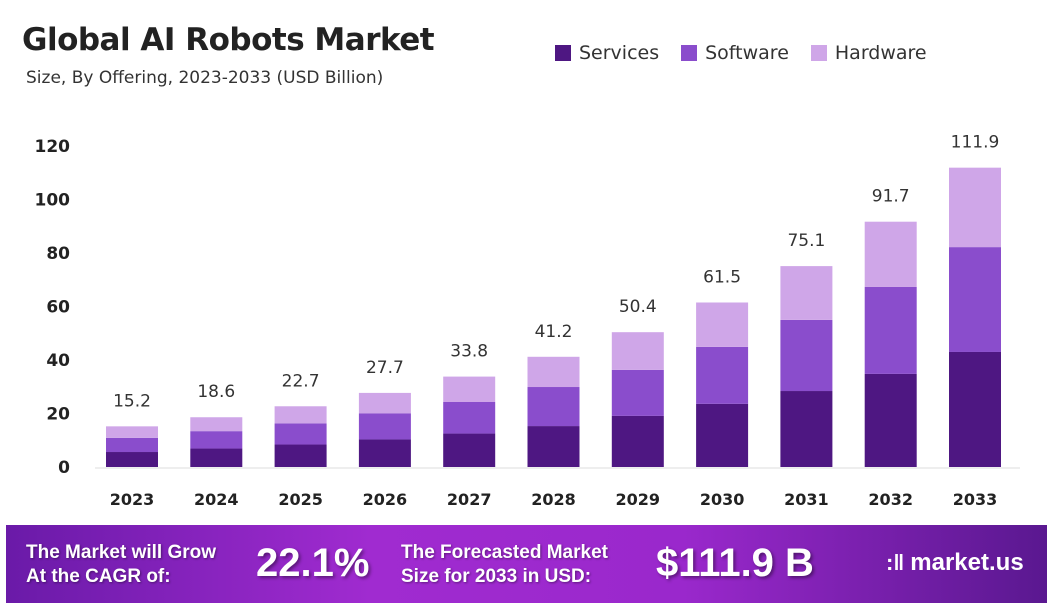  I want to click on data-label-2033: 111.9, so click(975, 143).